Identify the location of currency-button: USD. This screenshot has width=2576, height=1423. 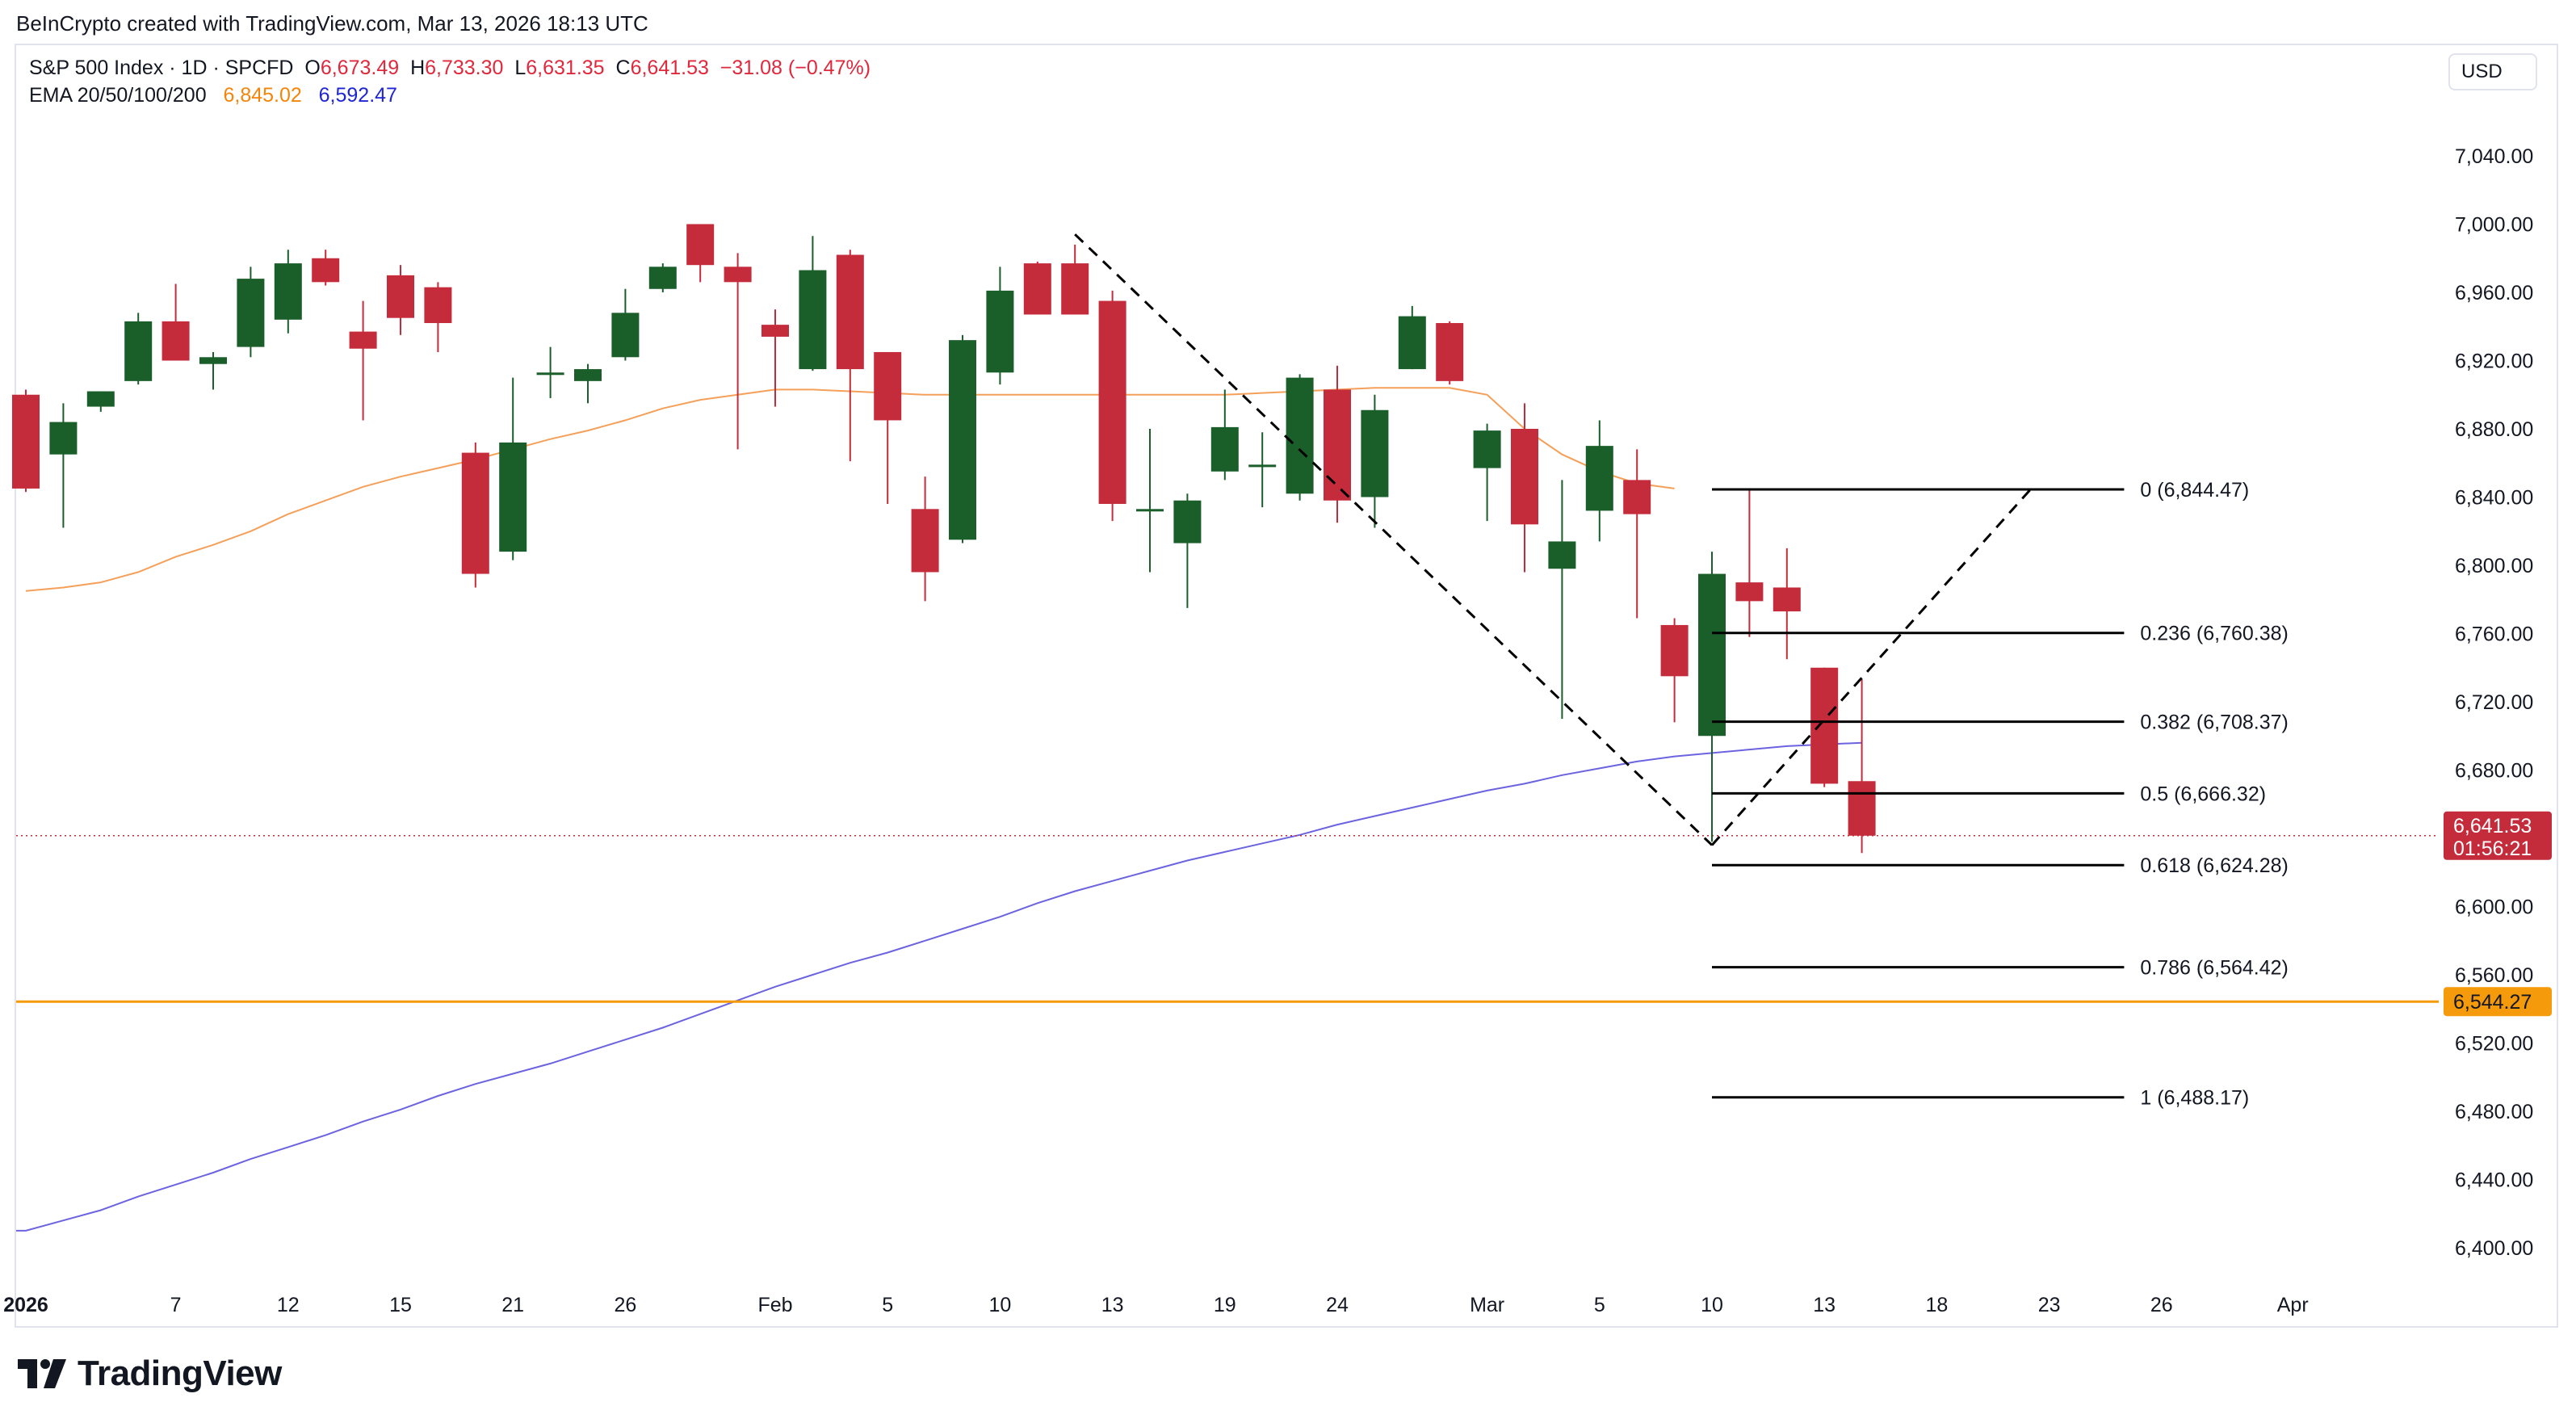
(2492, 71).